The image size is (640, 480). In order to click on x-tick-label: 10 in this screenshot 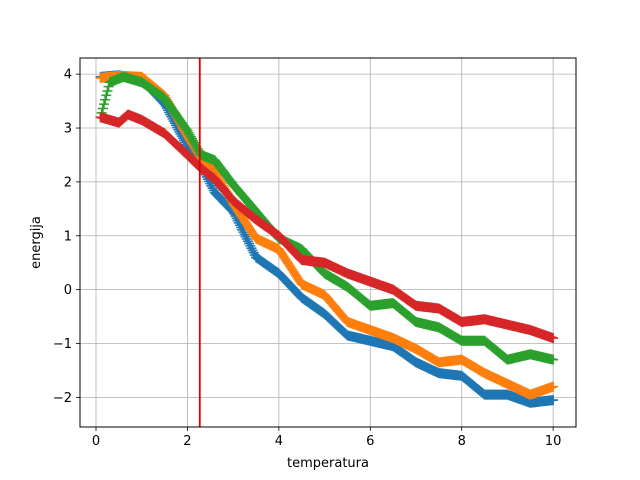, I will do `click(553, 441)`.